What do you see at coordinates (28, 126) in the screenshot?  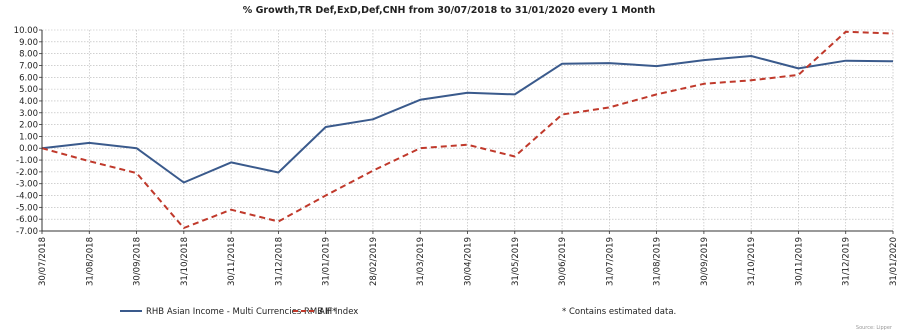 I see `y-tick-label: 2.00` at bounding box center [28, 126].